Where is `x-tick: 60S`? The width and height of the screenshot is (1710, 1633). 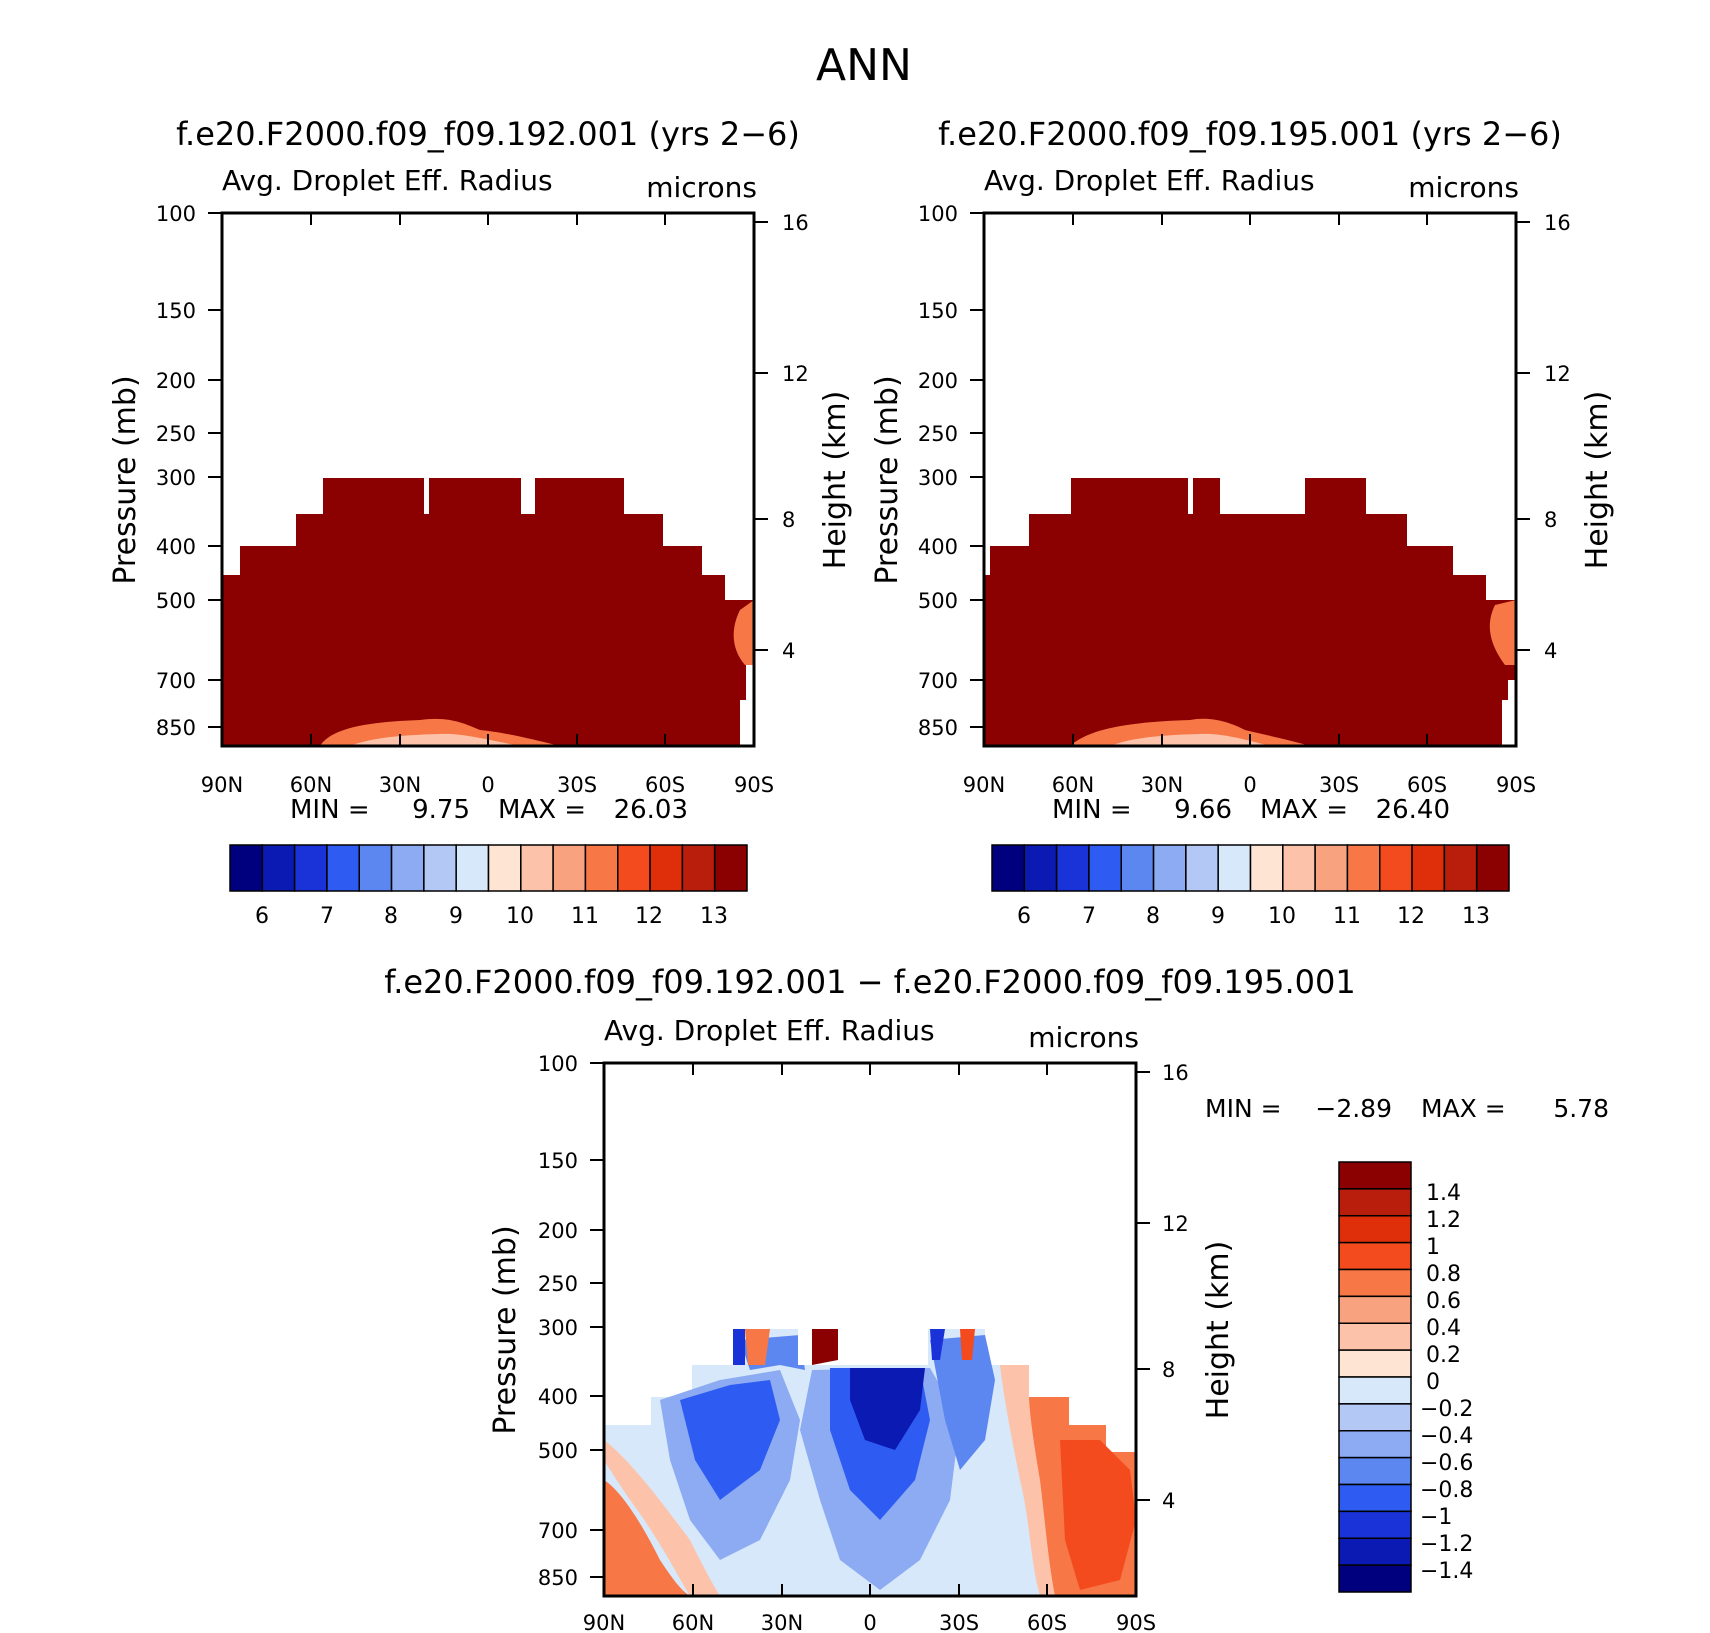
x-tick: 60S is located at coordinates (665, 785).